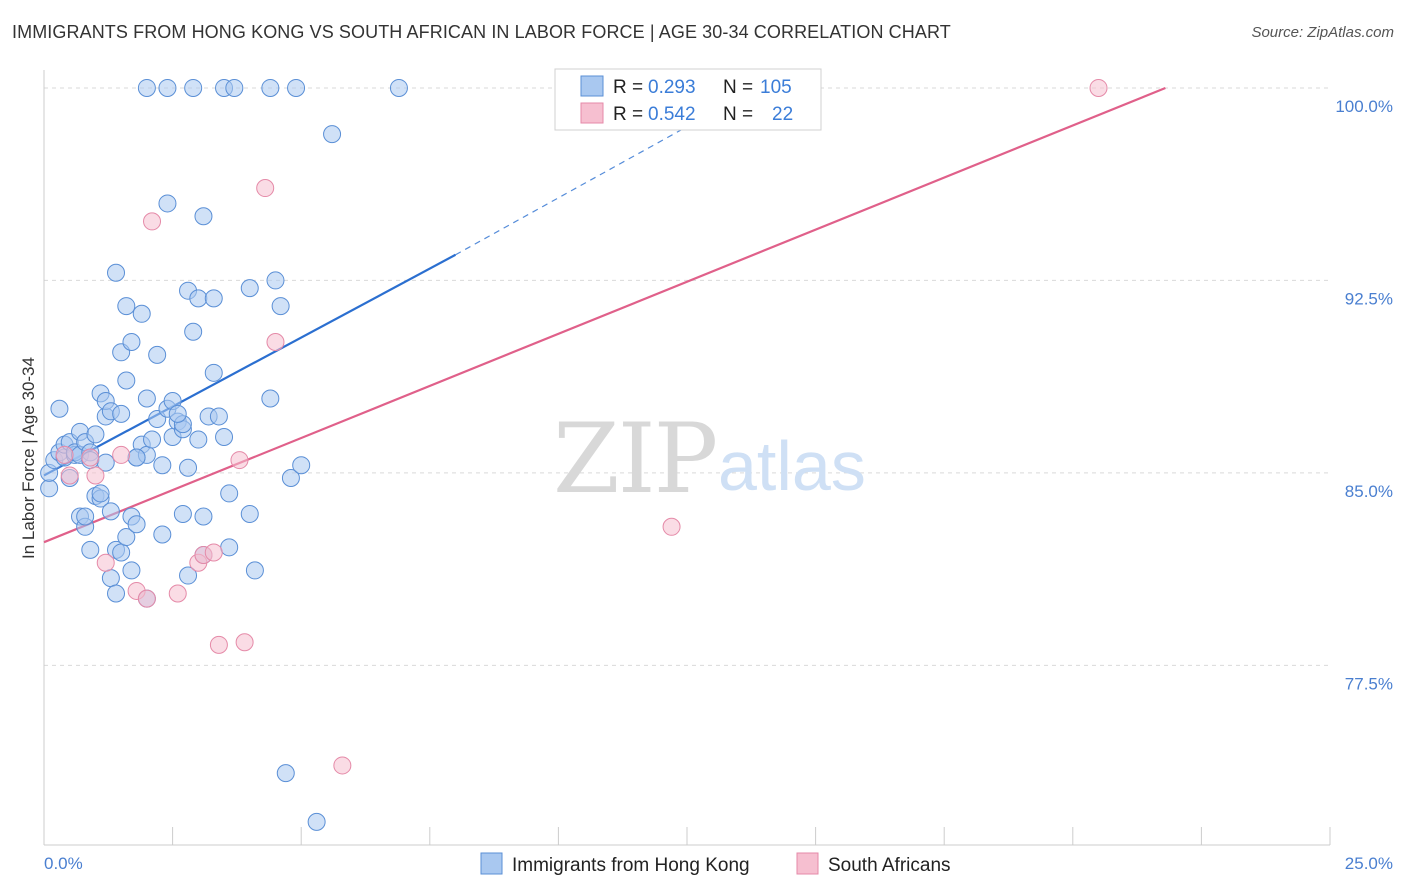 This screenshot has height=892, width=1406. Describe the element at coordinates (776, 87) in the screenshot. I see `legend-n-value-1: 105` at that location.